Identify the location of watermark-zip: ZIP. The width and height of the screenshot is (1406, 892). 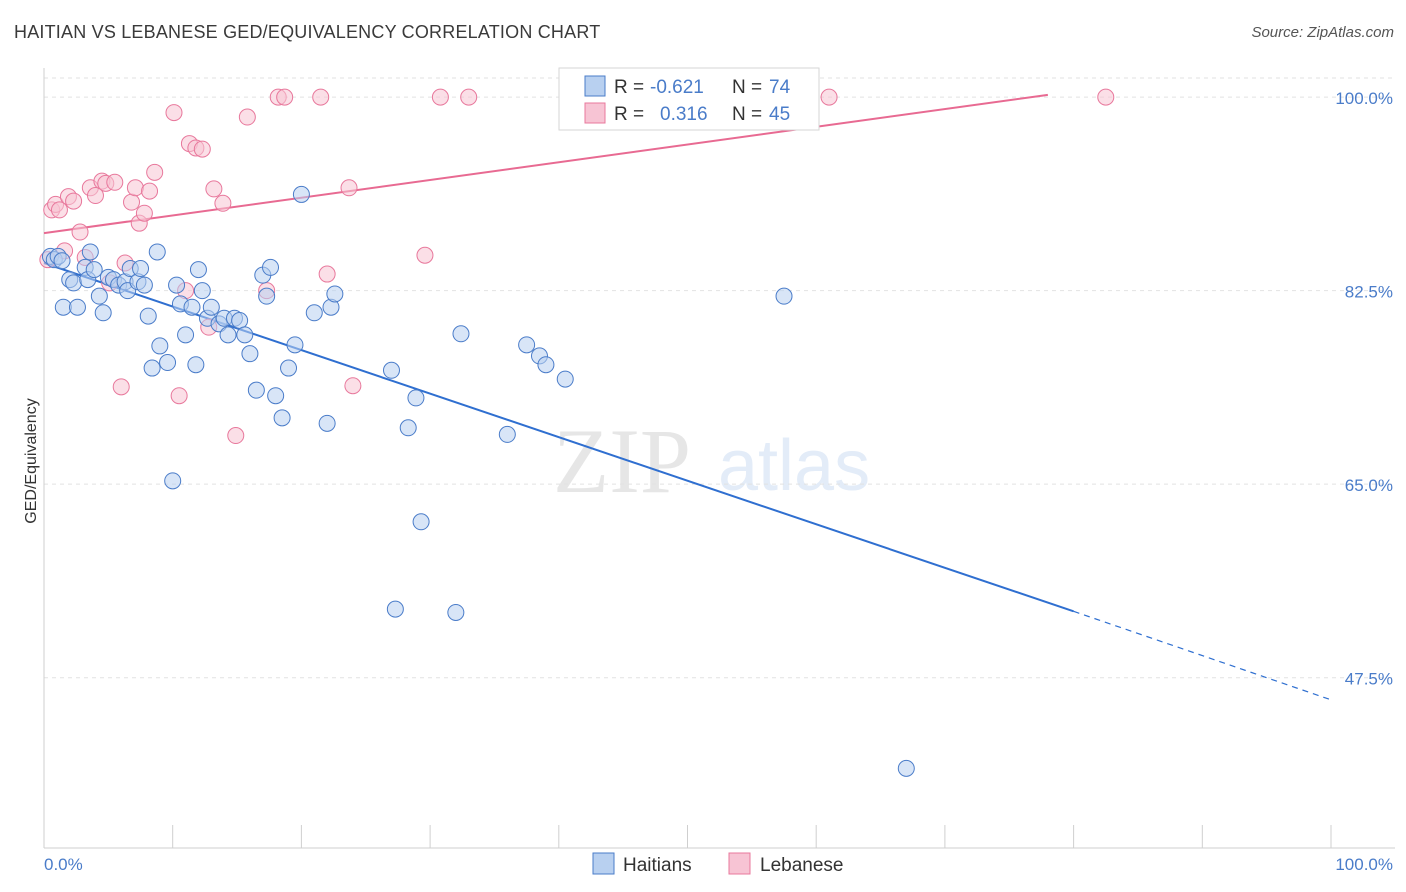
(622, 461).